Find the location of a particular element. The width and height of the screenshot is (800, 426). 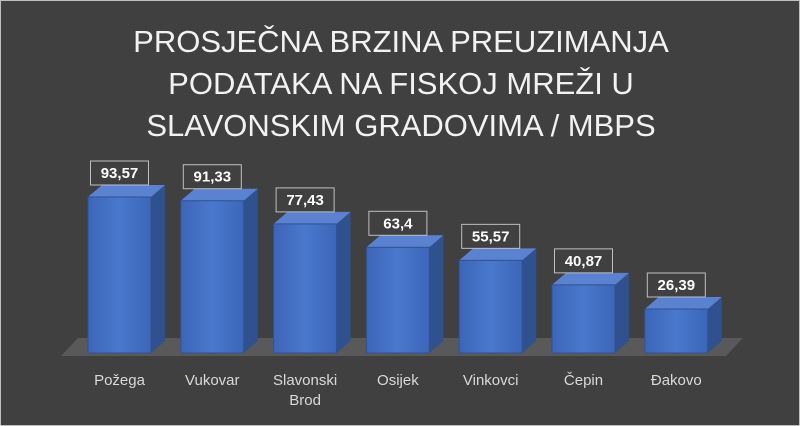

value-label: 26,39 is located at coordinates (677, 285).